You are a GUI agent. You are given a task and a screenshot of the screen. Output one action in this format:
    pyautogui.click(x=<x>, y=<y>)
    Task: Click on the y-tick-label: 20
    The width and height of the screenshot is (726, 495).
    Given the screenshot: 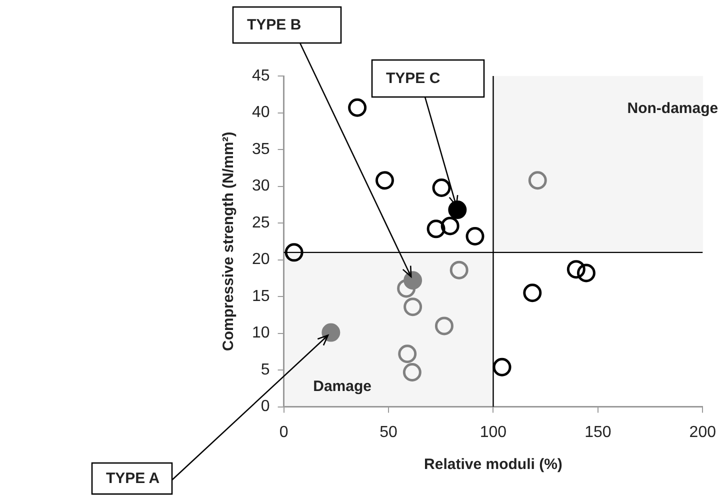 What is the action you would take?
    pyautogui.click(x=261, y=259)
    